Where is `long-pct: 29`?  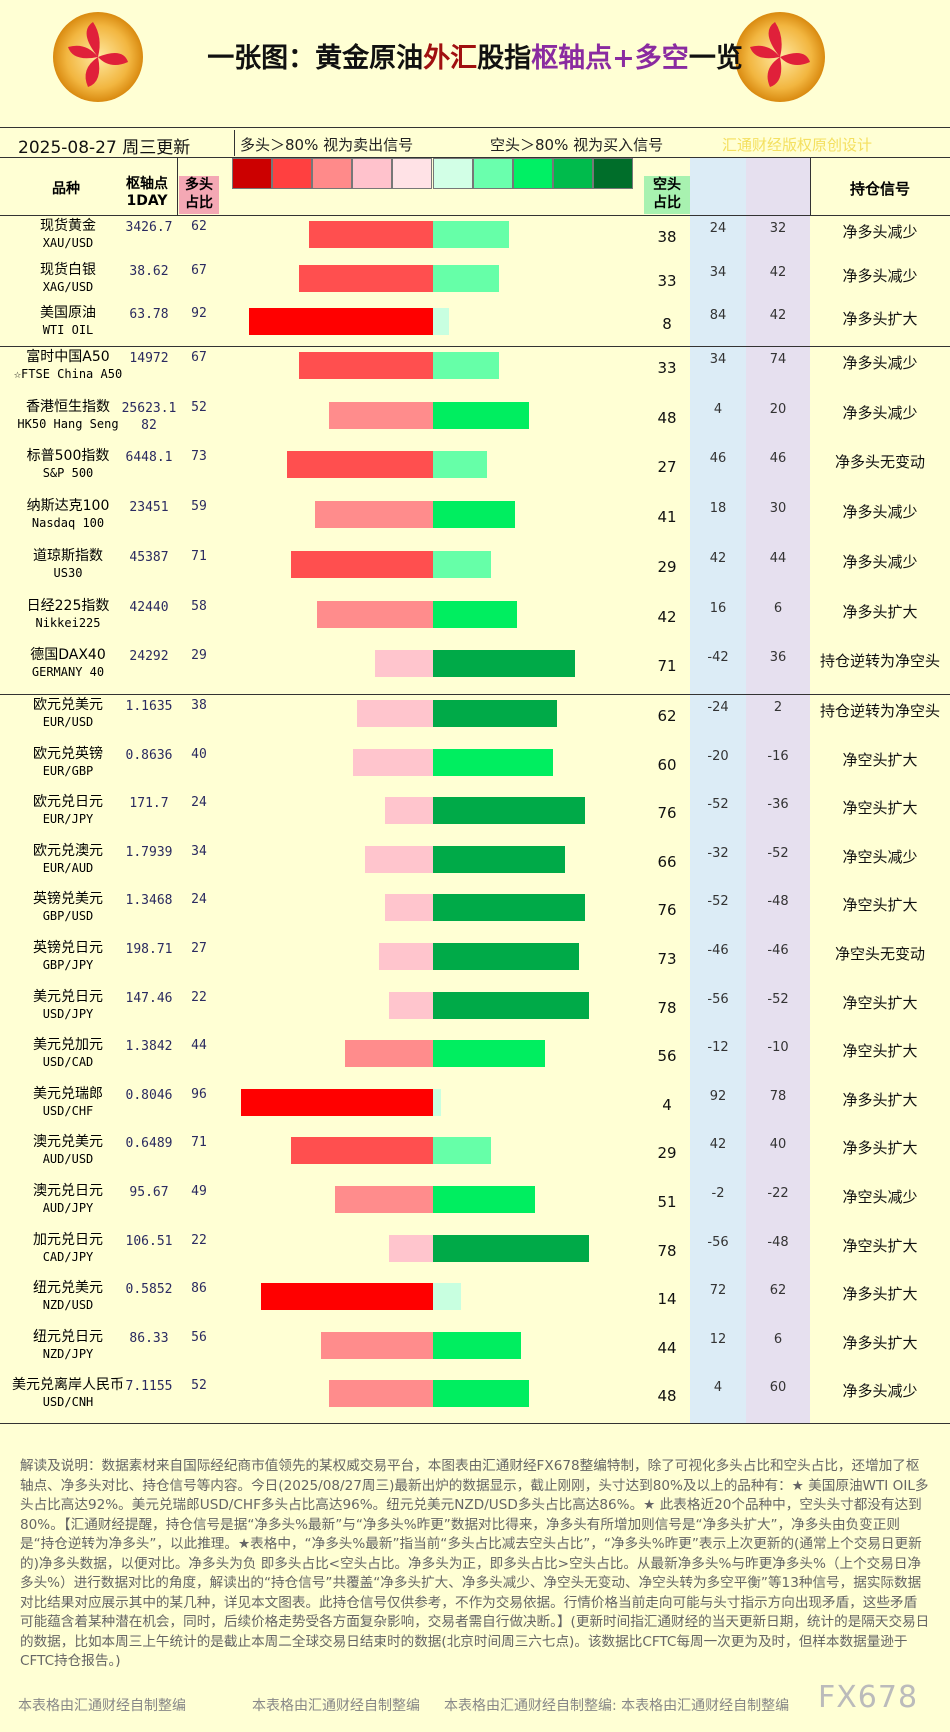 long-pct: 29 is located at coordinates (199, 656).